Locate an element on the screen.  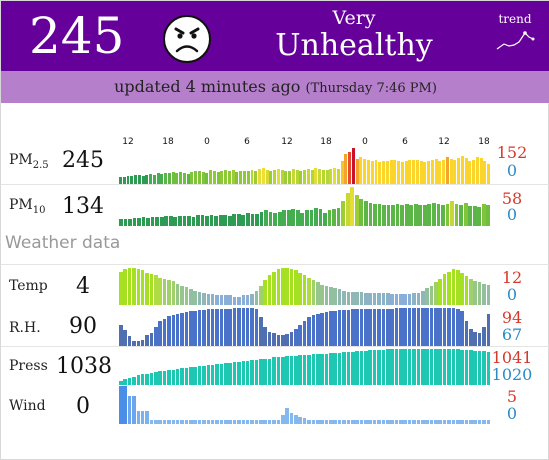
rh-value: 90 is located at coordinates (83, 326).